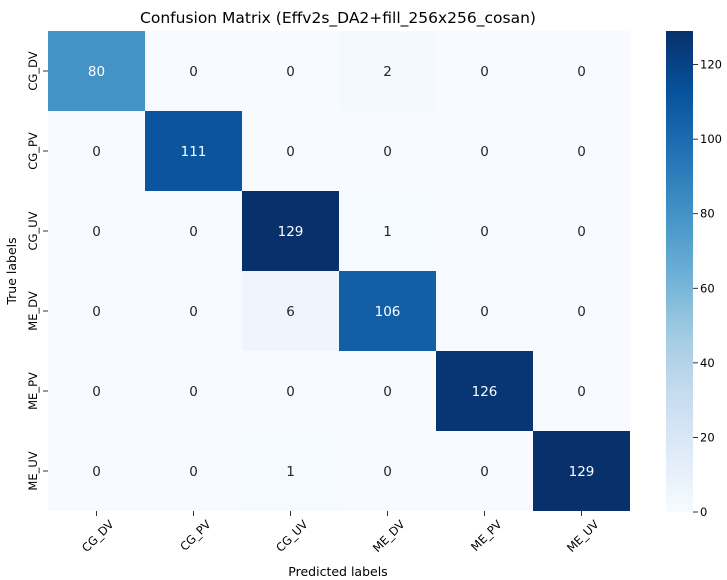 The height and width of the screenshot is (580, 727). What do you see at coordinates (486, 535) in the screenshot?
I see `x-tick-label: ME_PV` at bounding box center [486, 535].